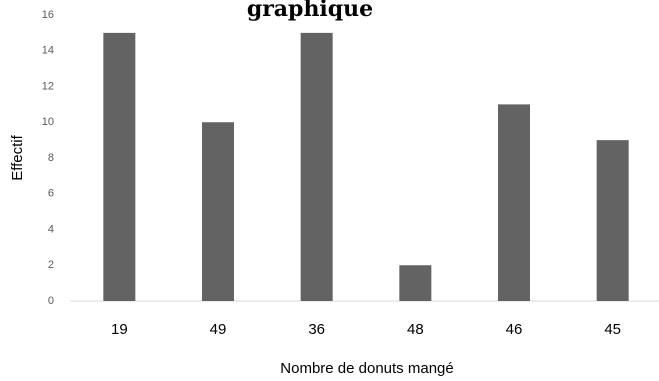 This screenshot has height=381, width=659. What do you see at coordinates (51, 194) in the screenshot?
I see `y-tick-label: 6` at bounding box center [51, 194].